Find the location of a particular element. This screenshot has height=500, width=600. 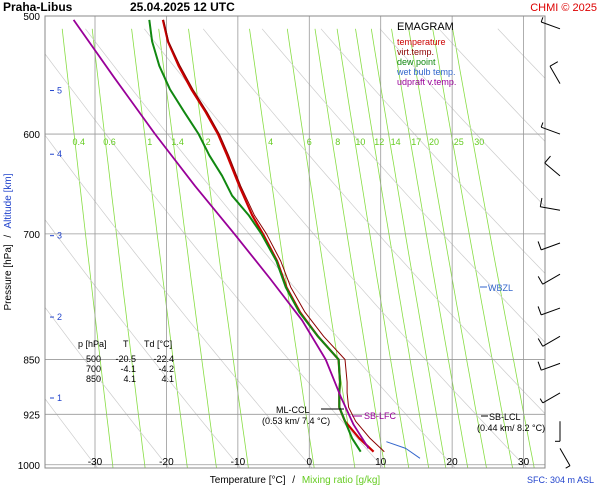

mixing-ratio-label: 0.6 is located at coordinates (109, 142).